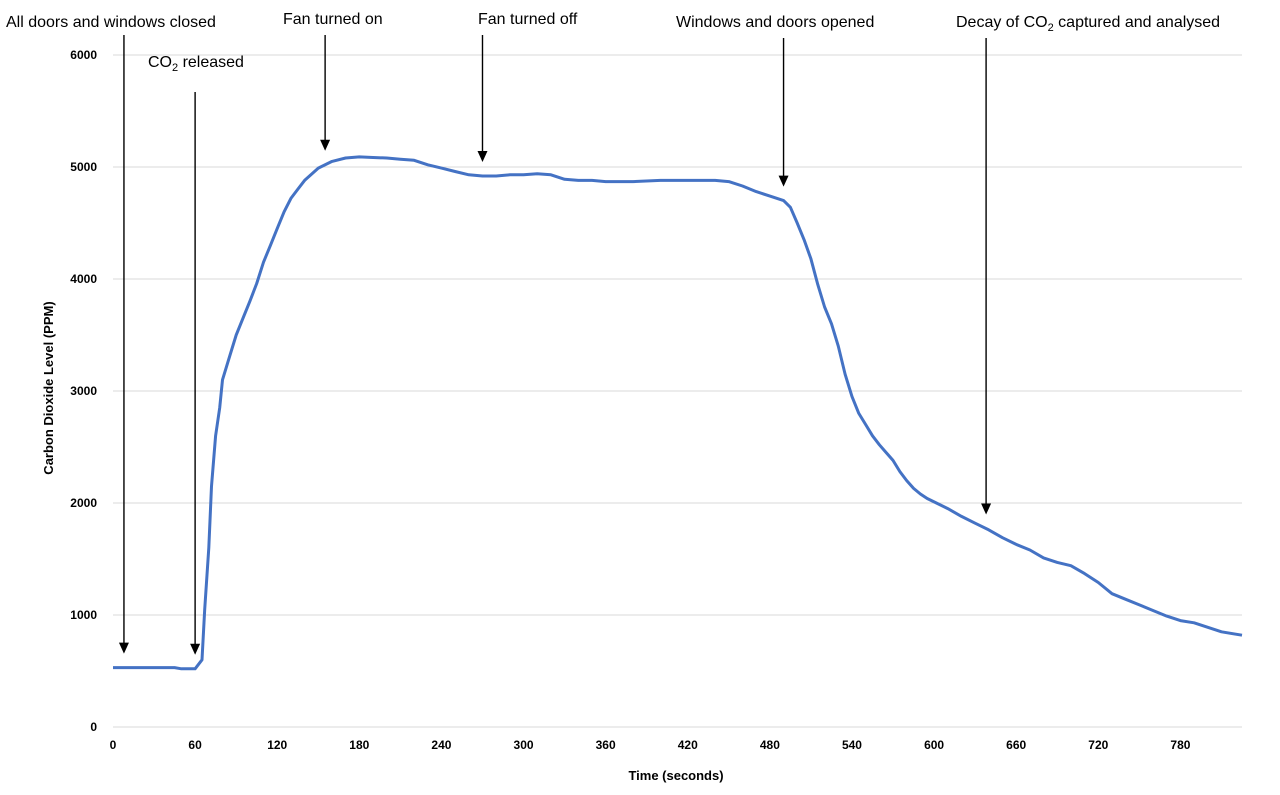 The width and height of the screenshot is (1280, 795). Describe the element at coordinates (528, 19) in the screenshot. I see `annotation-fan-off: Fan turned off` at that location.